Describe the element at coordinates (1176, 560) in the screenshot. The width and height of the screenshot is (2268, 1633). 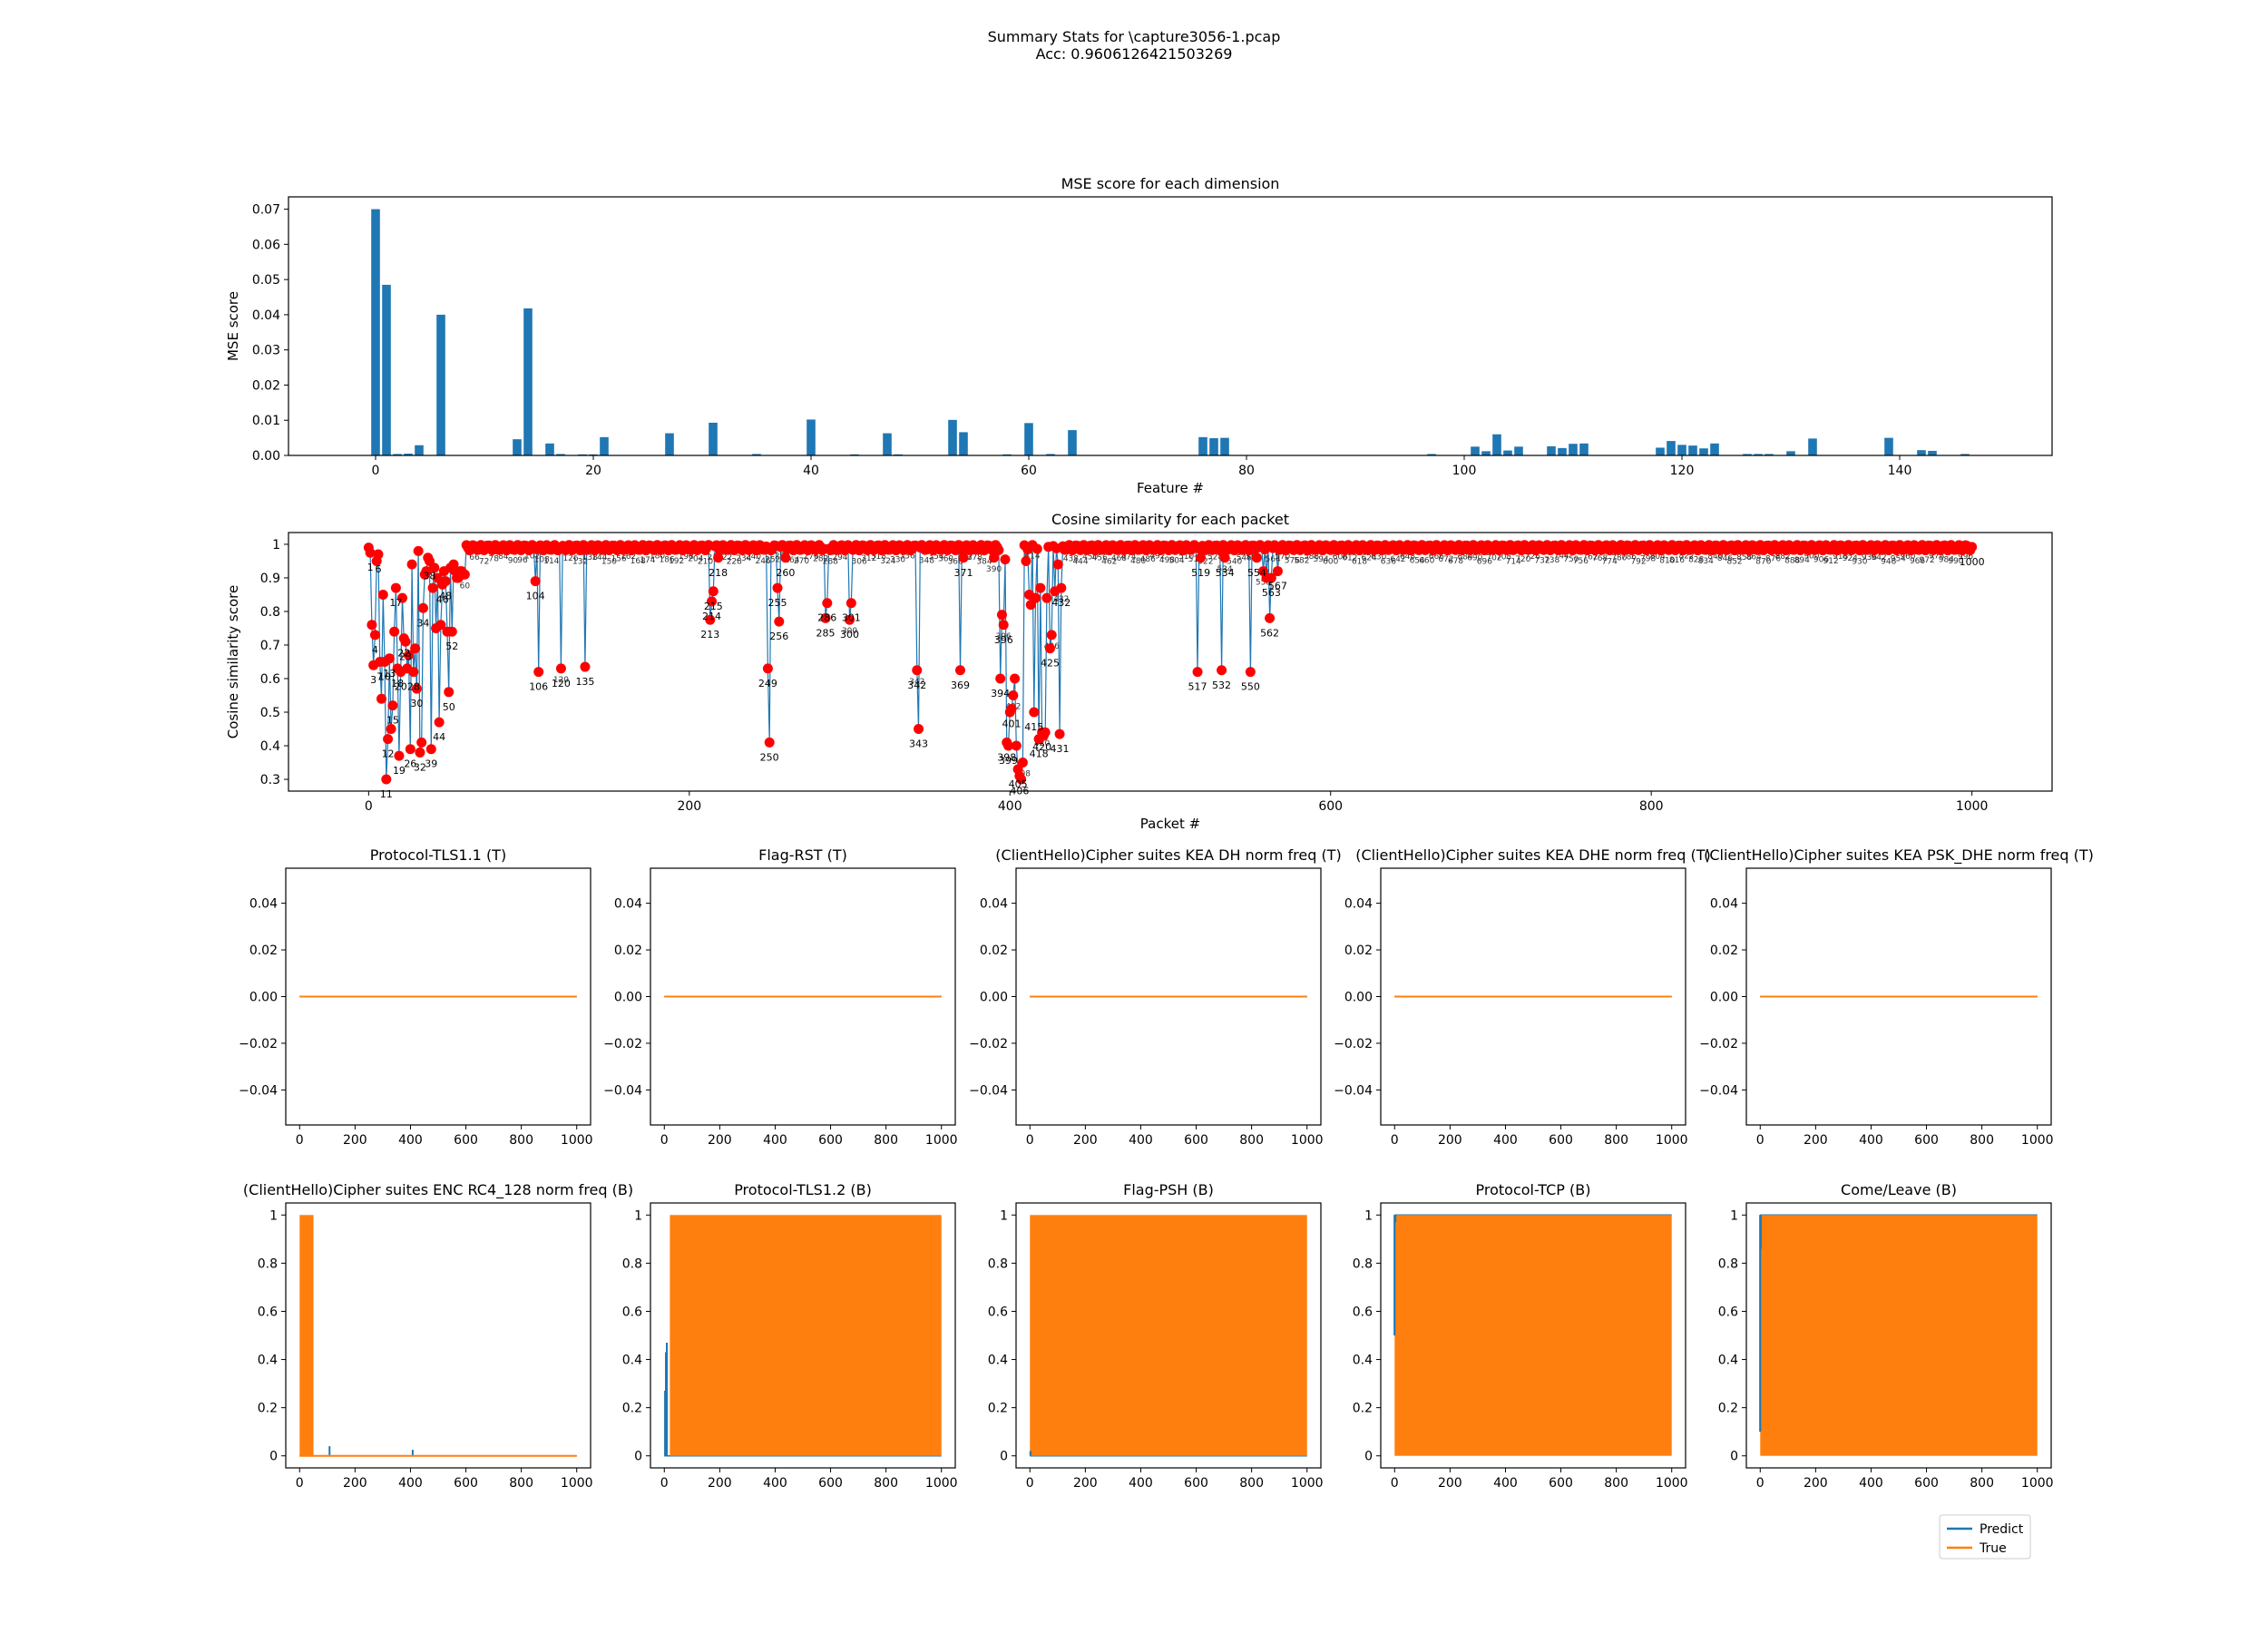
I see `packet-label: 504` at that location.